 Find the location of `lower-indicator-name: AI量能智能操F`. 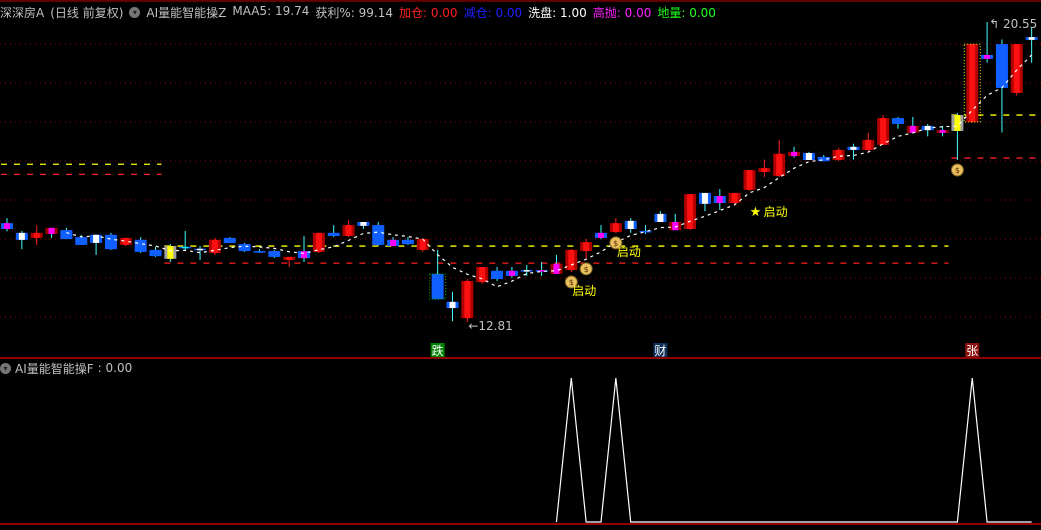

lower-indicator-name: AI量能智能操F is located at coordinates (54, 368).